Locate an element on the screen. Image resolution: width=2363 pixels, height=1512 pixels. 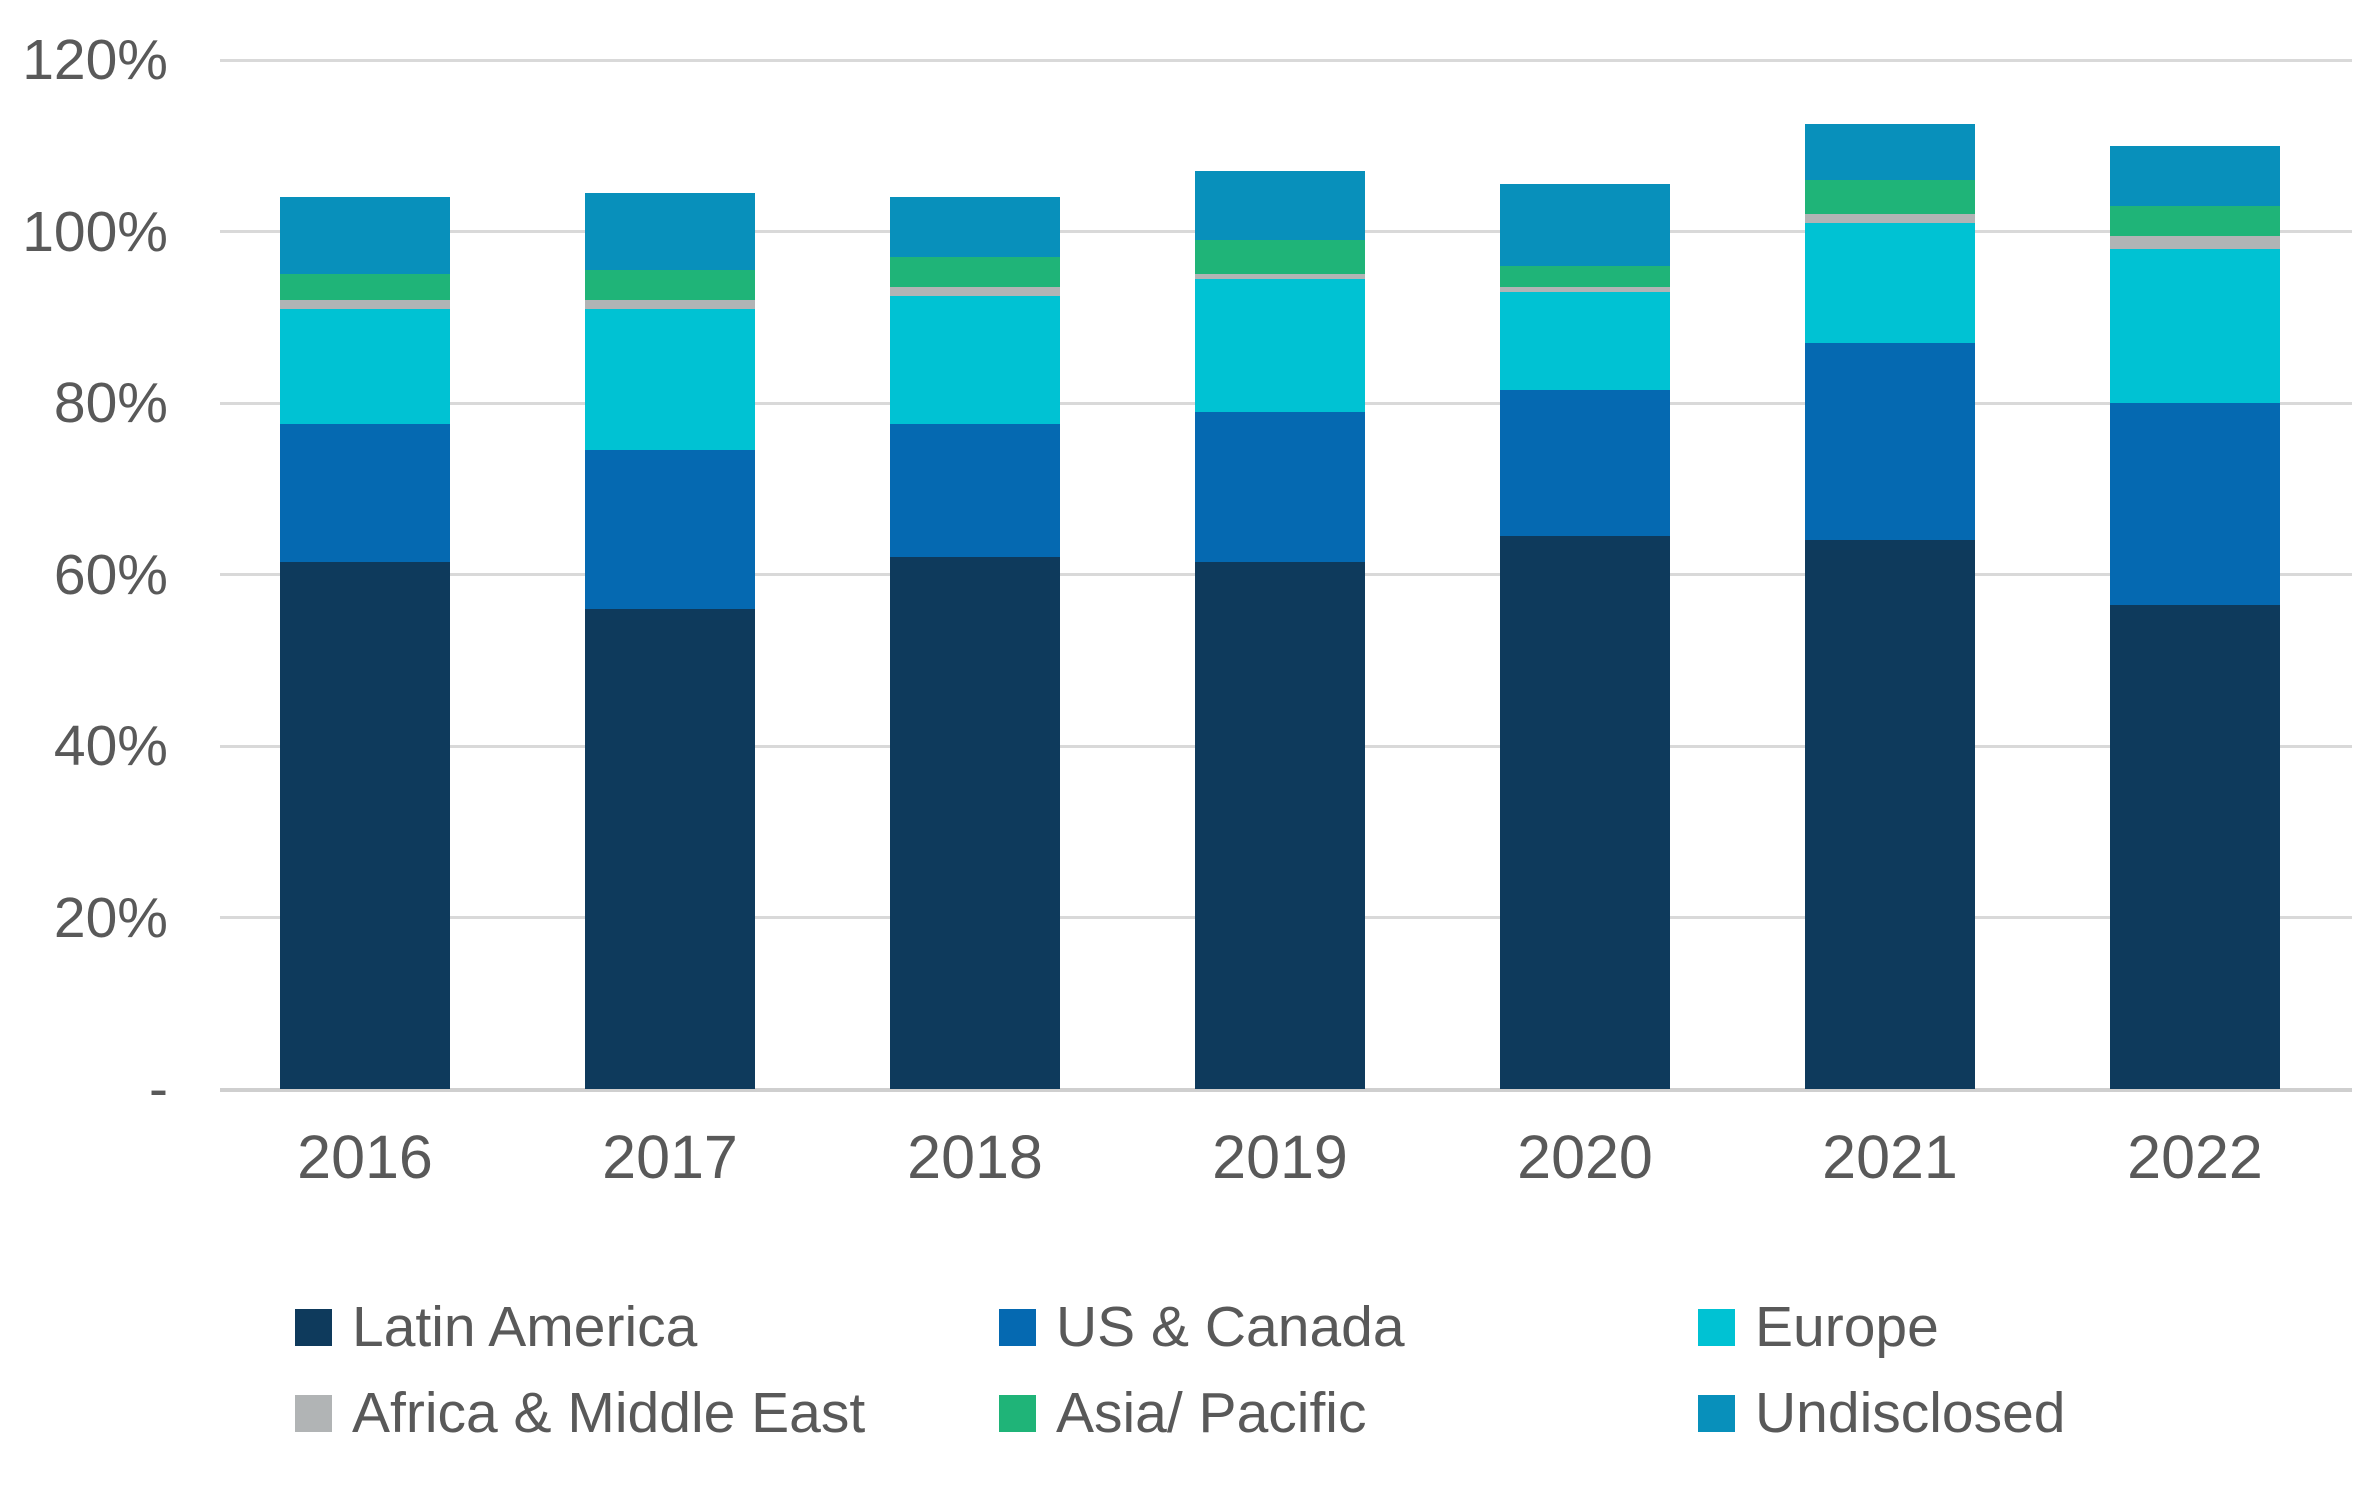
legend-label: Latin America is located at coordinates (525, 1327).